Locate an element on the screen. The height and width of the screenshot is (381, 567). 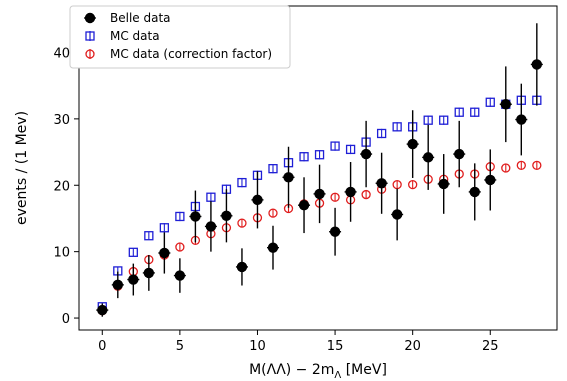
x-tick-label: 25 is located at coordinates (490, 346).